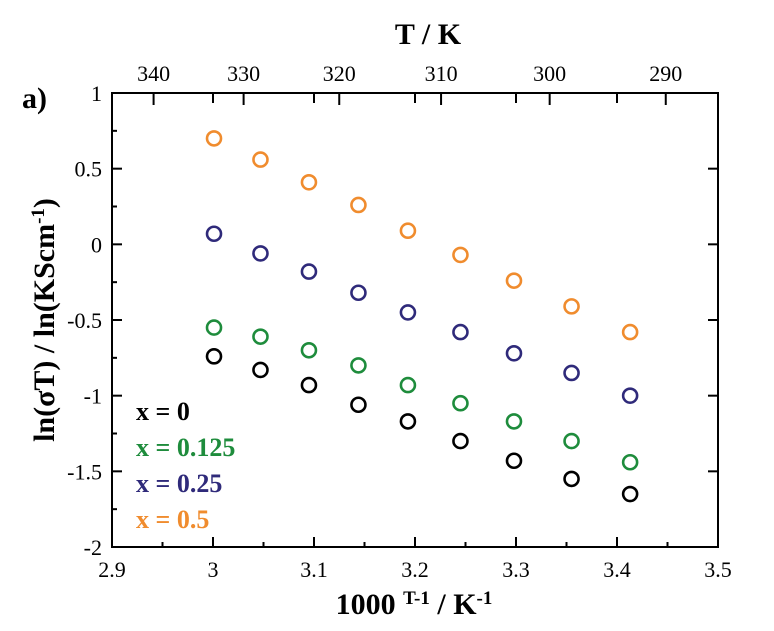  Describe the element at coordinates (84, 471) in the screenshot. I see `y-tick-label: -1.5` at that location.